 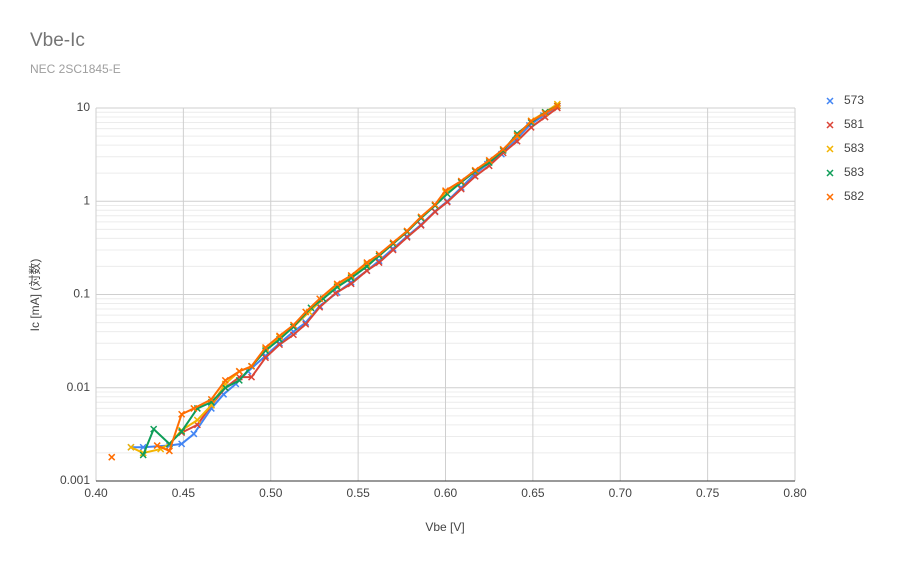 I want to click on y-tick-label: 0.01, so click(x=79, y=387).